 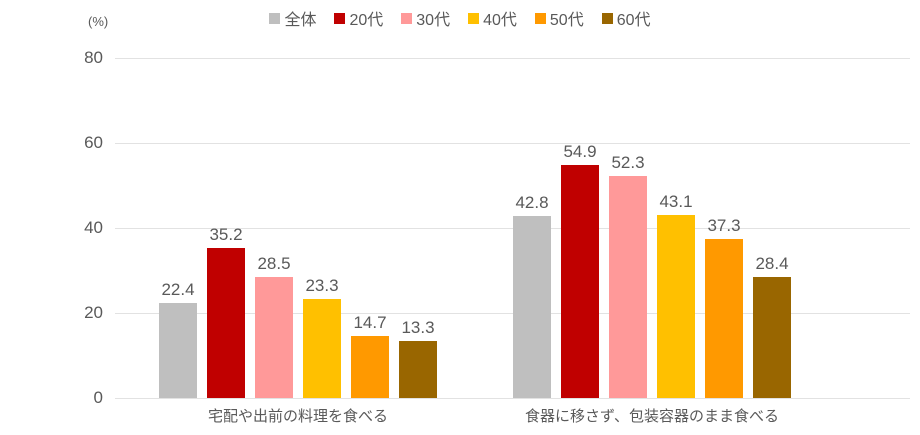 What do you see at coordinates (178, 339) in the screenshot?
I see `bar-全体-1: 22.4` at bounding box center [178, 339].